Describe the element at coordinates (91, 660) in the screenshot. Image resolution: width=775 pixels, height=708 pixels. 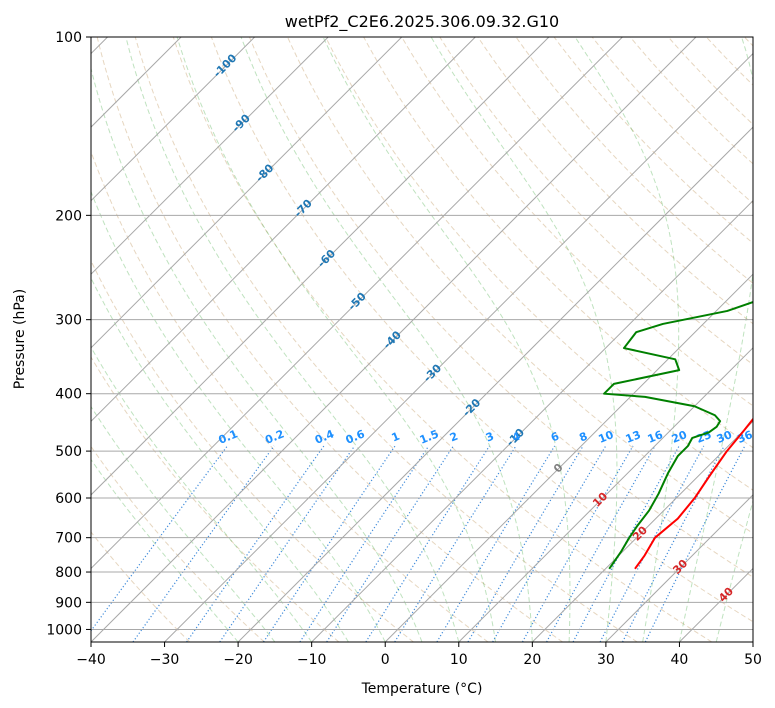
I see `x-tick-label: −40` at that location.